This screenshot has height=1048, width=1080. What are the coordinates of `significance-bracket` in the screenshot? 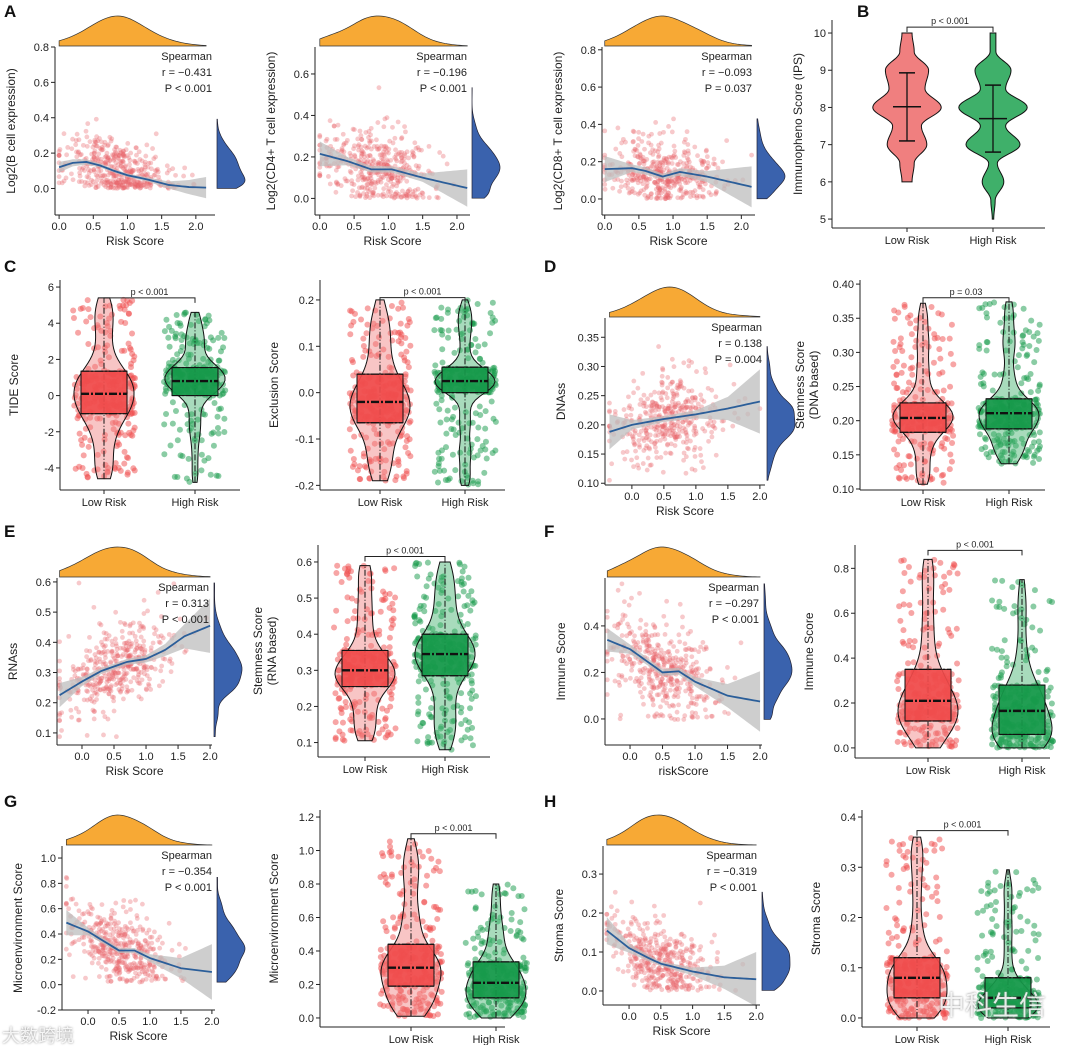 It's located at (950, 29).